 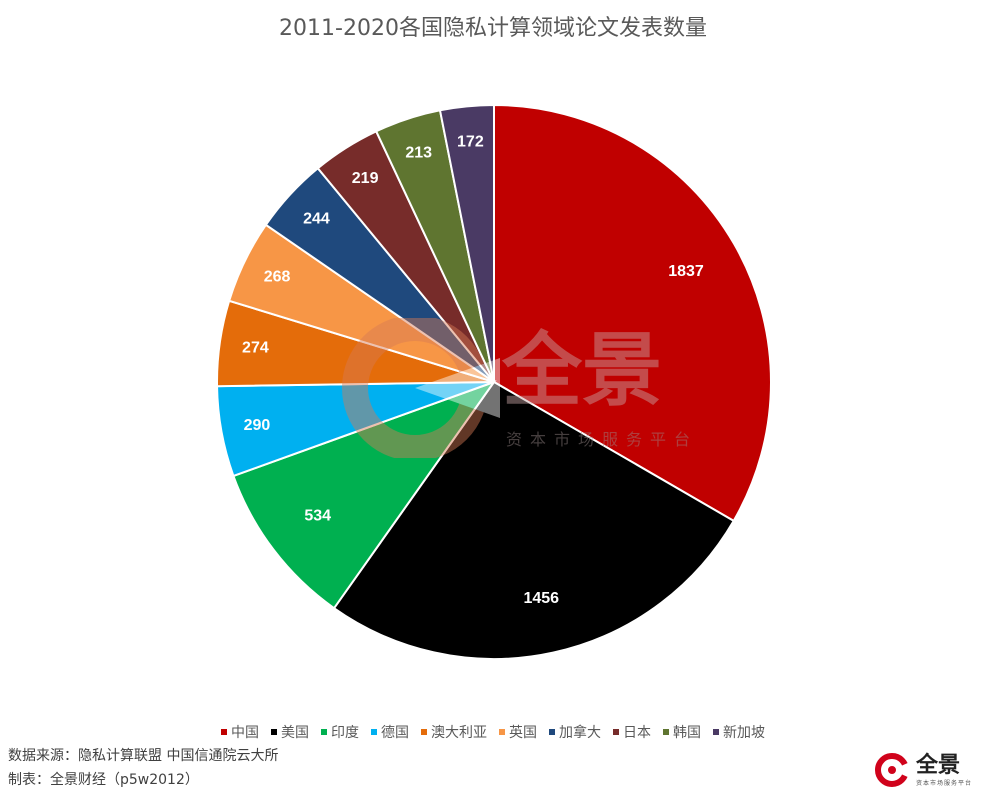 I want to click on legend-label-8: 韩国, so click(x=687, y=733).